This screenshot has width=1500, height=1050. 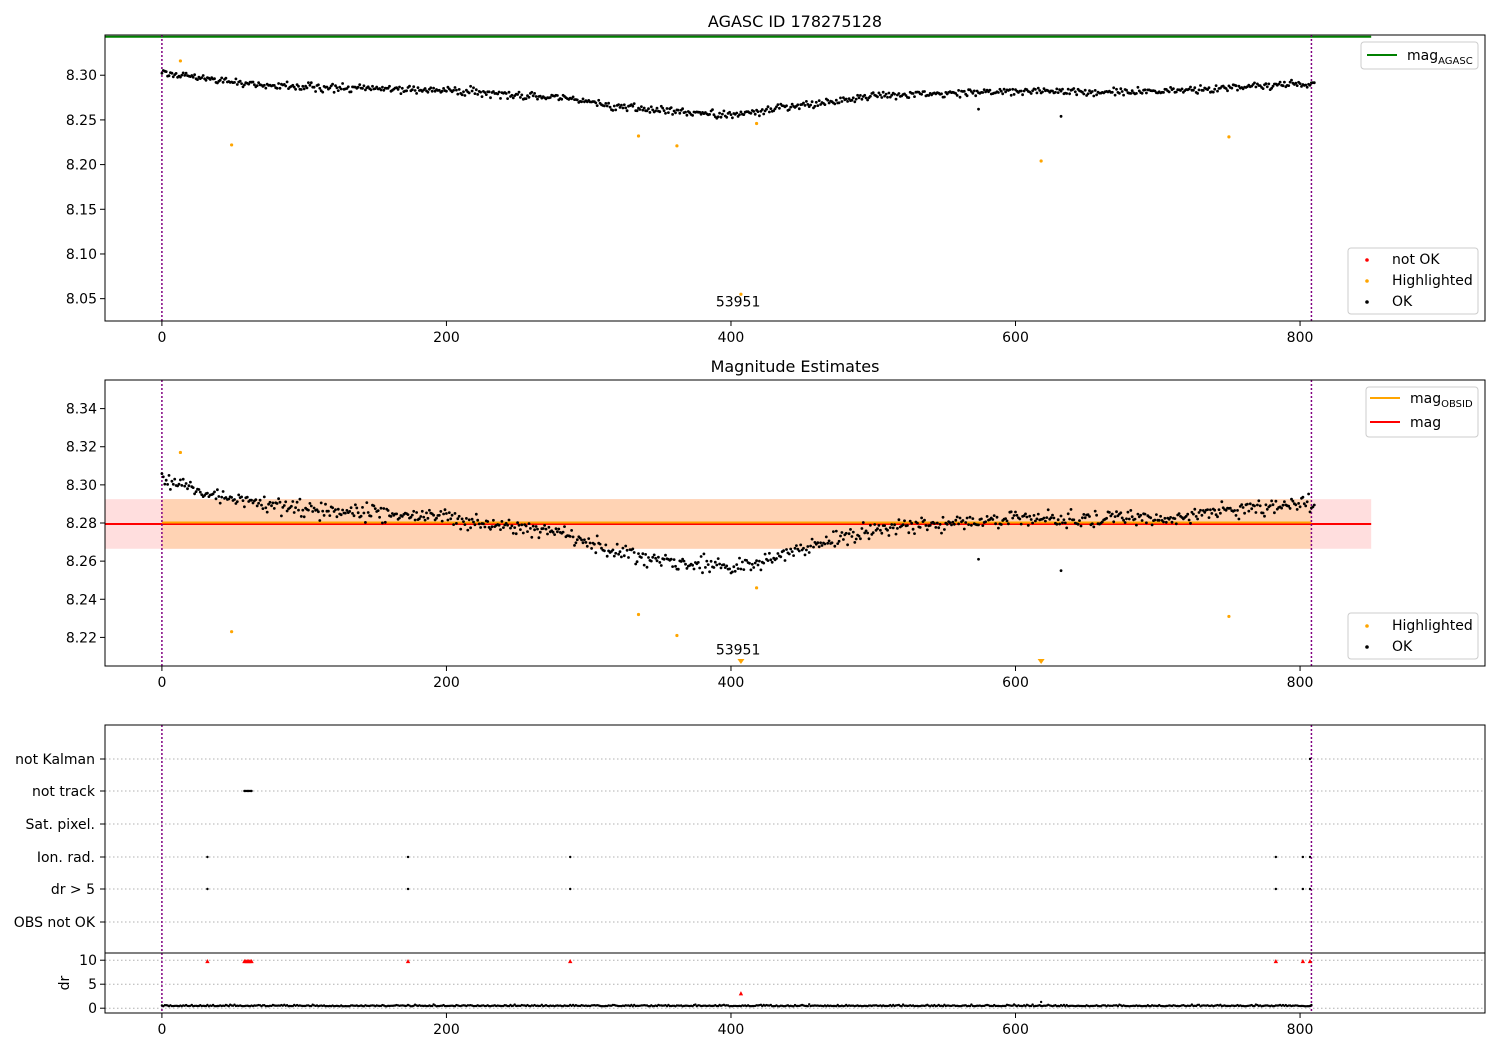 I want to click on legend-marker-ok, so click(x=1367, y=647).